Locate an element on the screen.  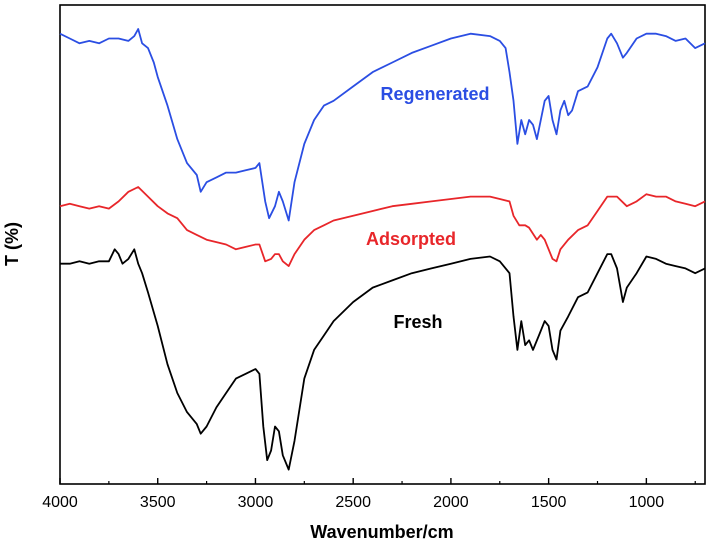
series-label-fresh: Fresh is located at coordinates (417, 322).